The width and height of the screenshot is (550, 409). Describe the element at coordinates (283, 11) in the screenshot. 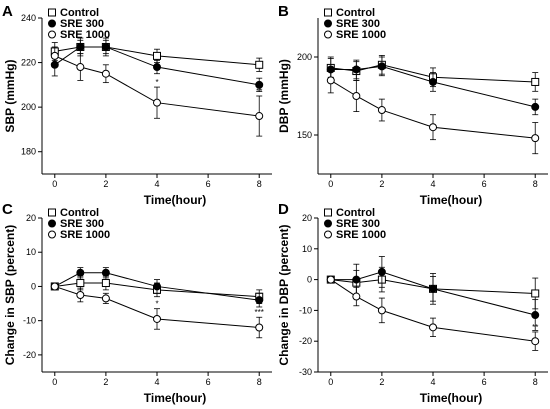

I see `panel-label: B` at that location.